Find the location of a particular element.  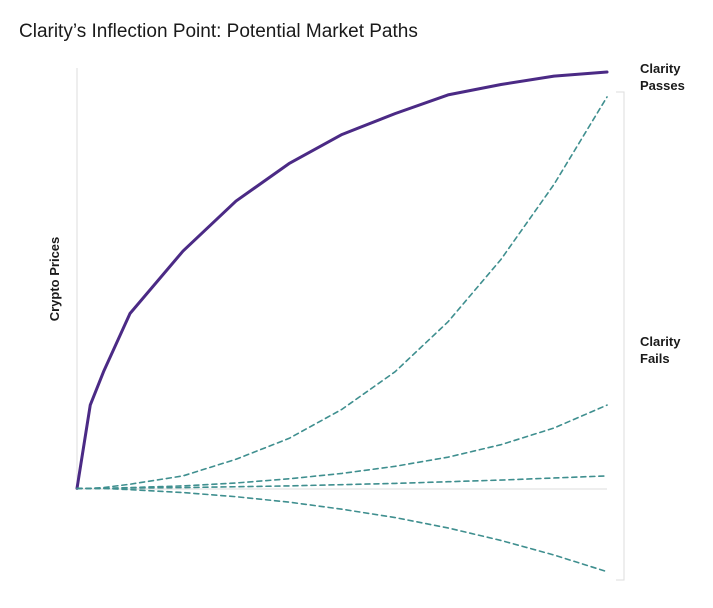

annotation: Fails is located at coordinates (655, 358).